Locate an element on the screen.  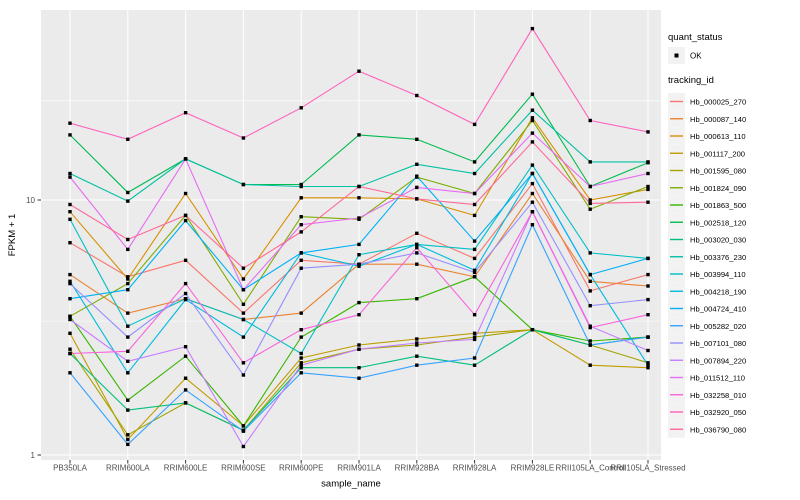
legend-item: Hb_004218_190 is located at coordinates (707, 291).